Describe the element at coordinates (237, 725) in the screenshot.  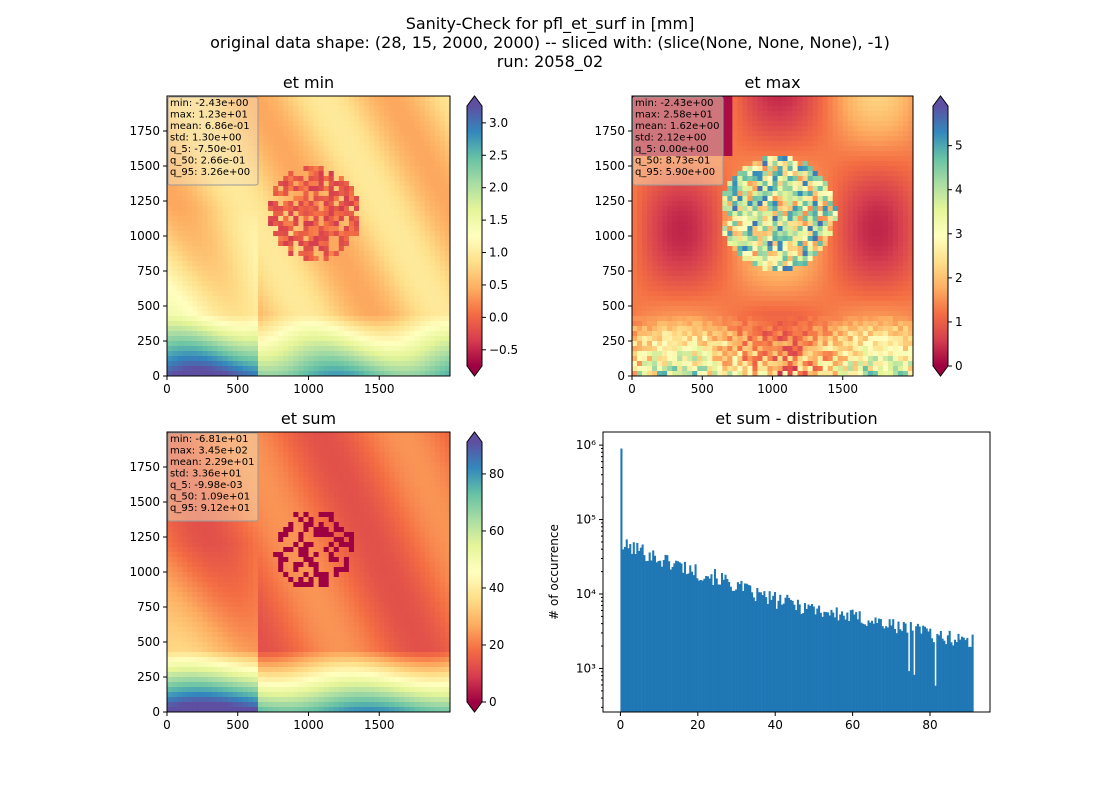
I see `x-tick-label: 500` at that location.